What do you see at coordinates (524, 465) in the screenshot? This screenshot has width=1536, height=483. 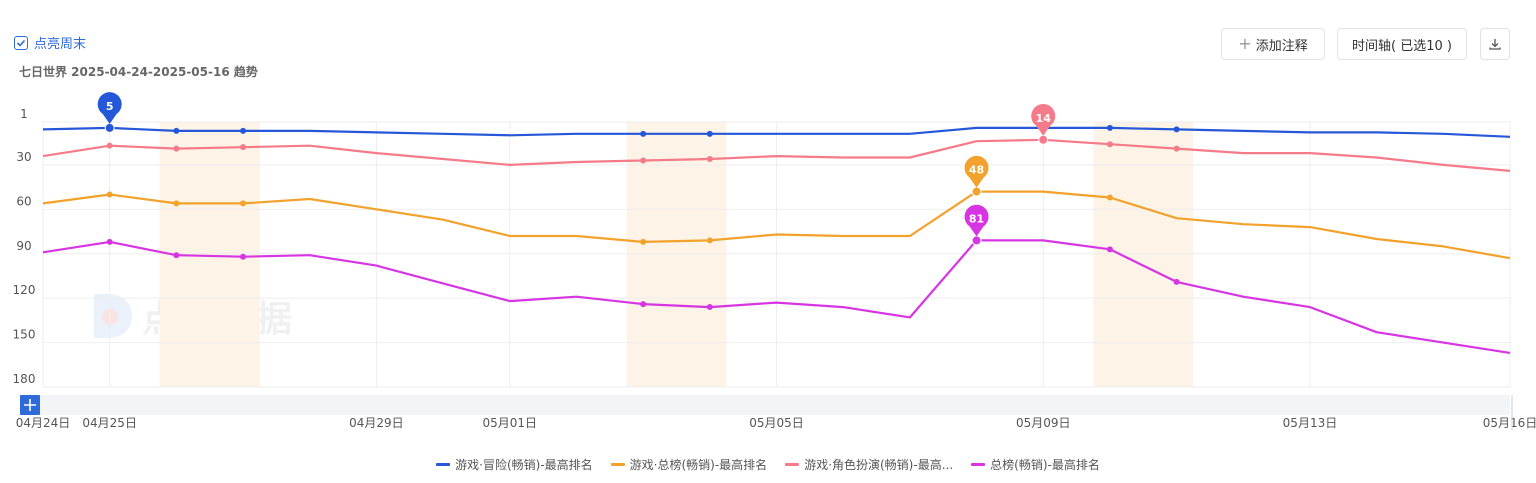 I see `legend-label-adventure: 游戏·冒险(畅销)-最高排名` at bounding box center [524, 465].